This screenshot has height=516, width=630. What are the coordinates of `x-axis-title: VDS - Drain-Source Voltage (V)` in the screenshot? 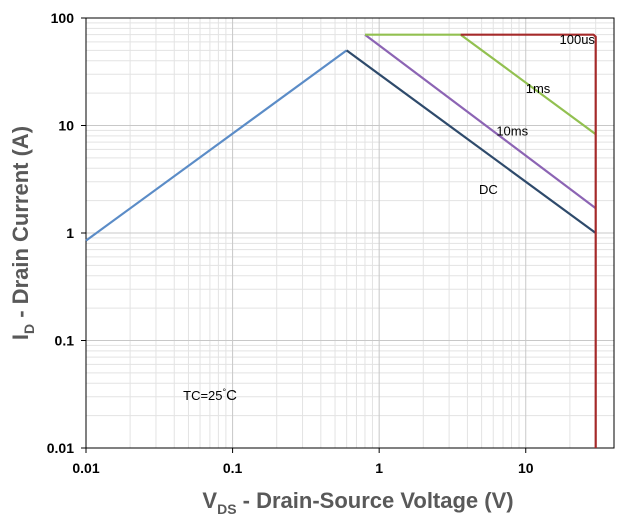 It's located at (357, 502).